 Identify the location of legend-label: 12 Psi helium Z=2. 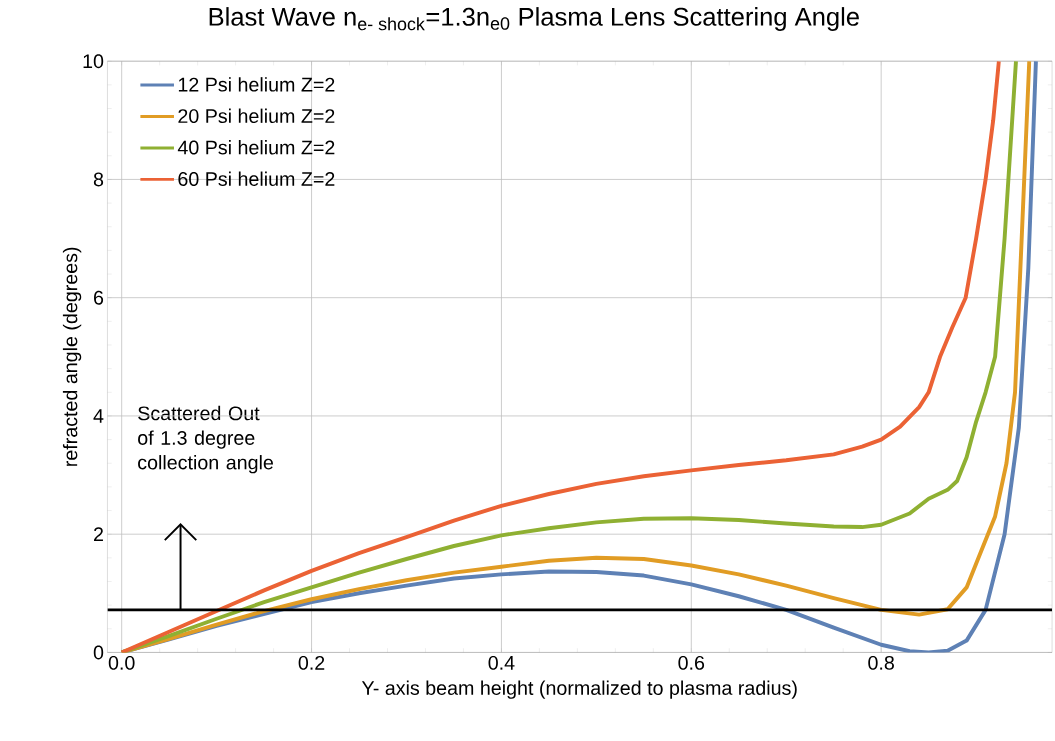
(256, 84).